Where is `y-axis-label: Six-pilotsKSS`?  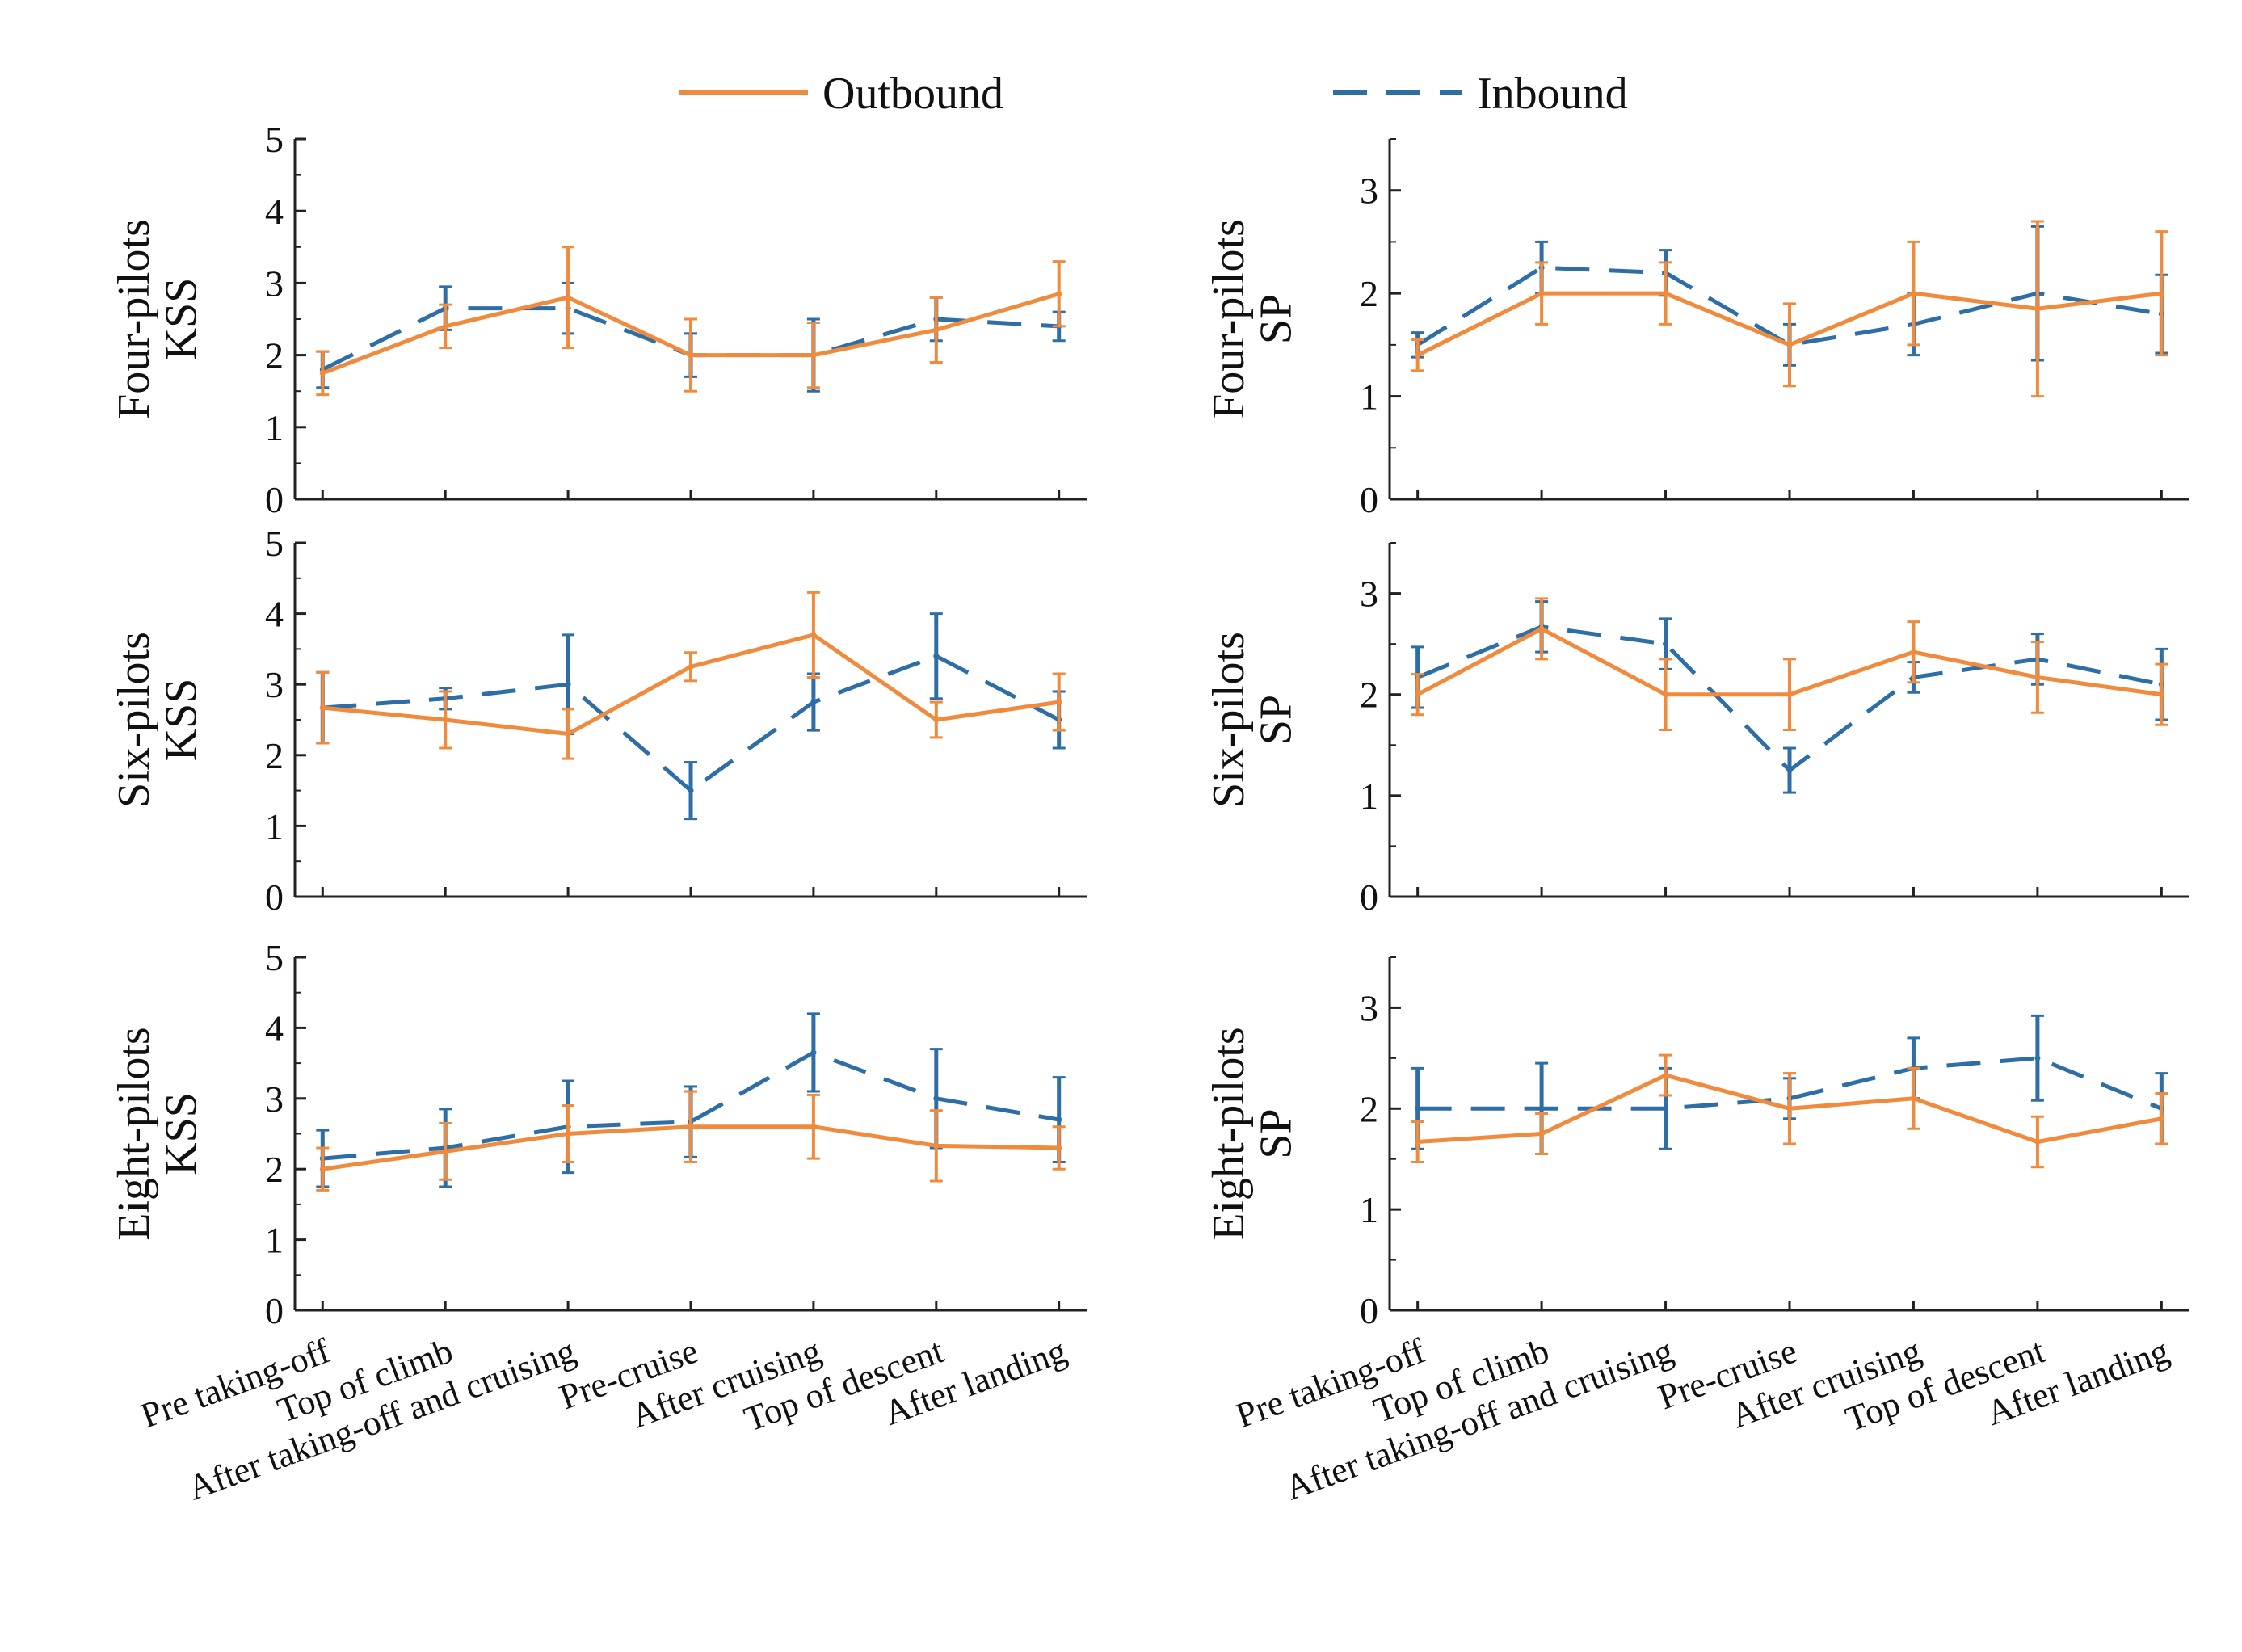 y-axis-label: Six-pilotsKSS is located at coordinates (158, 720).